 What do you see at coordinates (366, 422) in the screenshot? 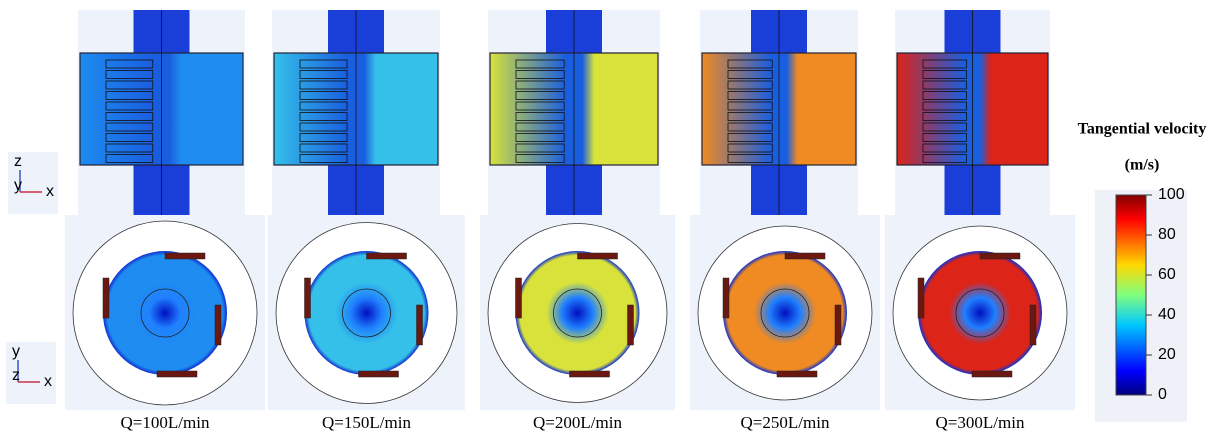
I see `panel-label: Q=150L/min` at bounding box center [366, 422].